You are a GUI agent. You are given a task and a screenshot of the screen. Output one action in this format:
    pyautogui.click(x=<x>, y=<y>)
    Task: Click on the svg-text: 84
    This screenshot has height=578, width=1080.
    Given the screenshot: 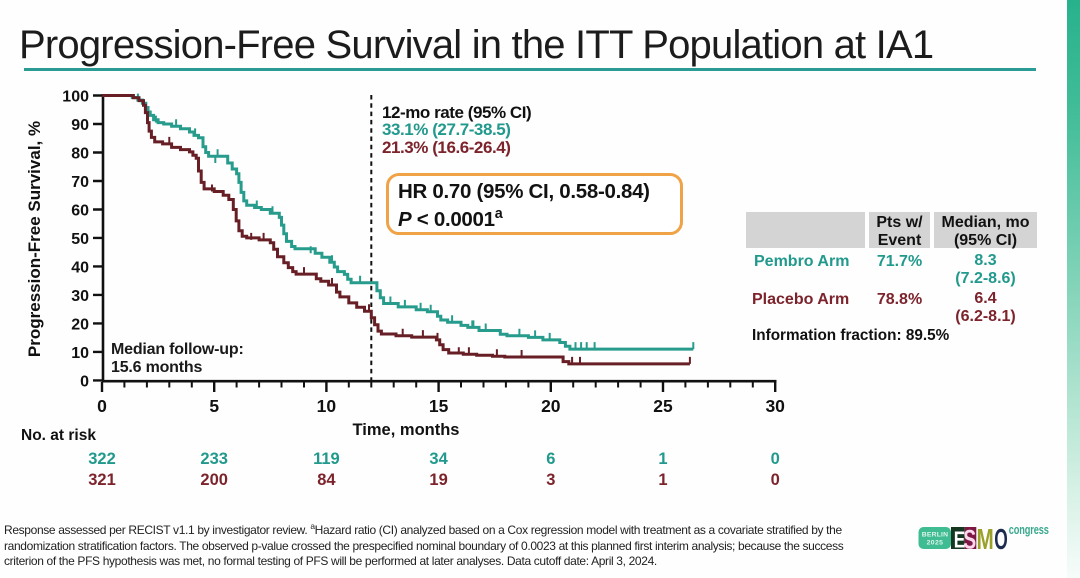 What is the action you would take?
    pyautogui.click(x=326, y=480)
    